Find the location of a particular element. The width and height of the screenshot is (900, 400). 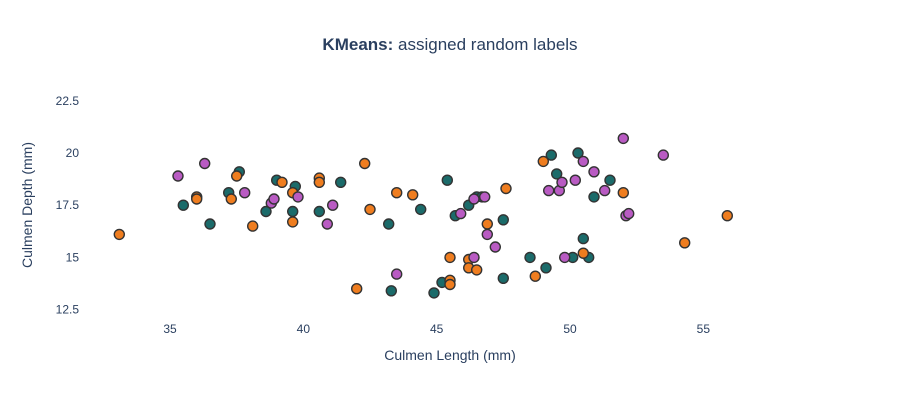

x-tick-label: 40 is located at coordinates (304, 329).